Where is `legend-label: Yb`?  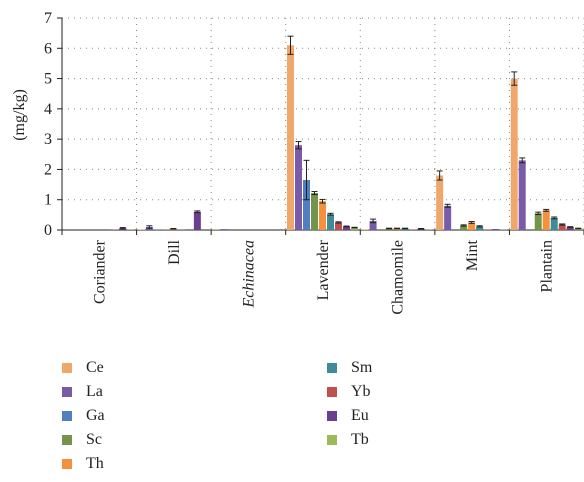
legend-label: Yb is located at coordinates (361, 392).